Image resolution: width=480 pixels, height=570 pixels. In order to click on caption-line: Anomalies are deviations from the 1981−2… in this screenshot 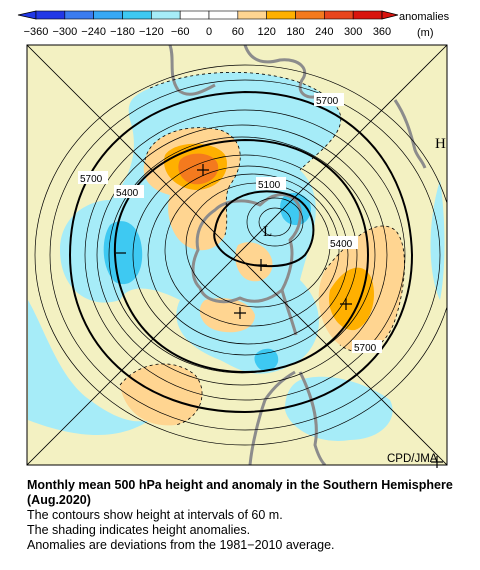, I will do `click(181, 545)`.